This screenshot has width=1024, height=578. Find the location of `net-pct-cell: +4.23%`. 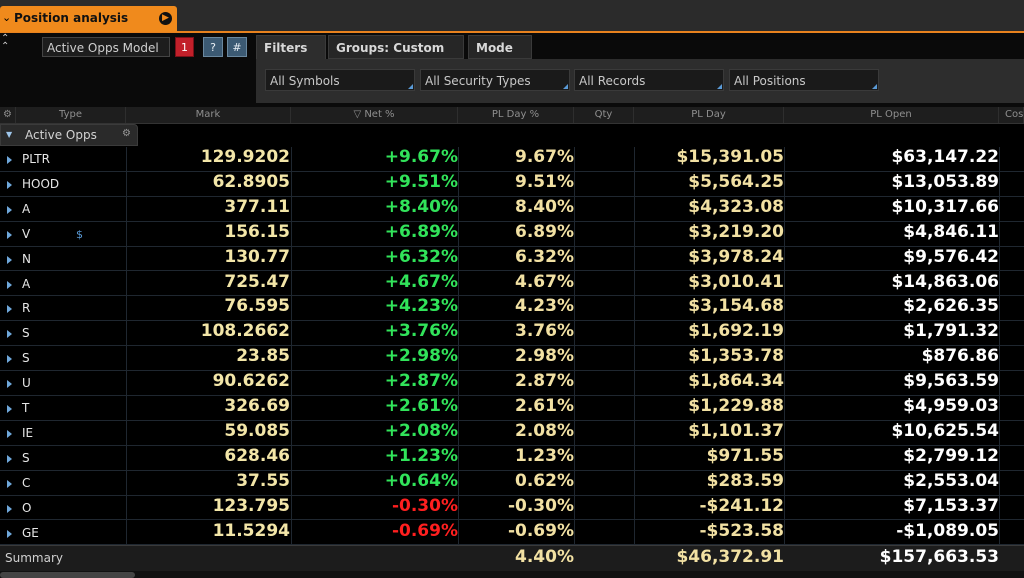

net-pct-cell: +4.23% is located at coordinates (421, 306).